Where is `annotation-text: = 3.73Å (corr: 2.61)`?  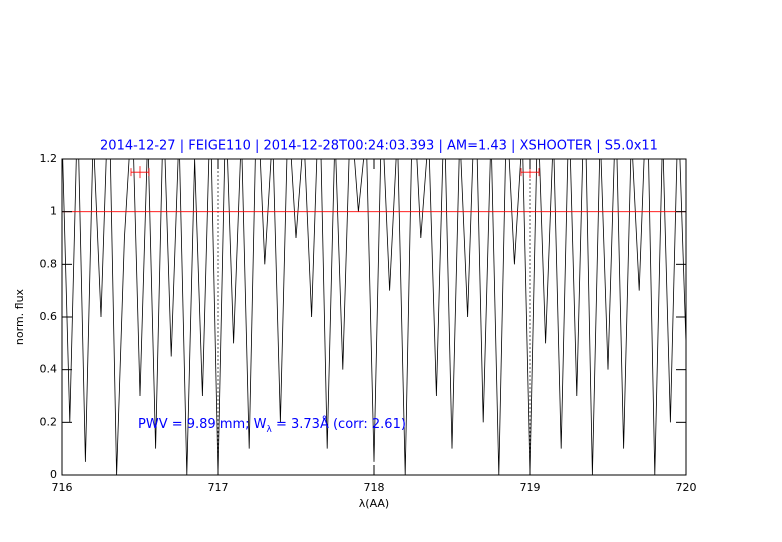 annotation-text: = 3.73Å (corr: 2.61) is located at coordinates (339, 424).